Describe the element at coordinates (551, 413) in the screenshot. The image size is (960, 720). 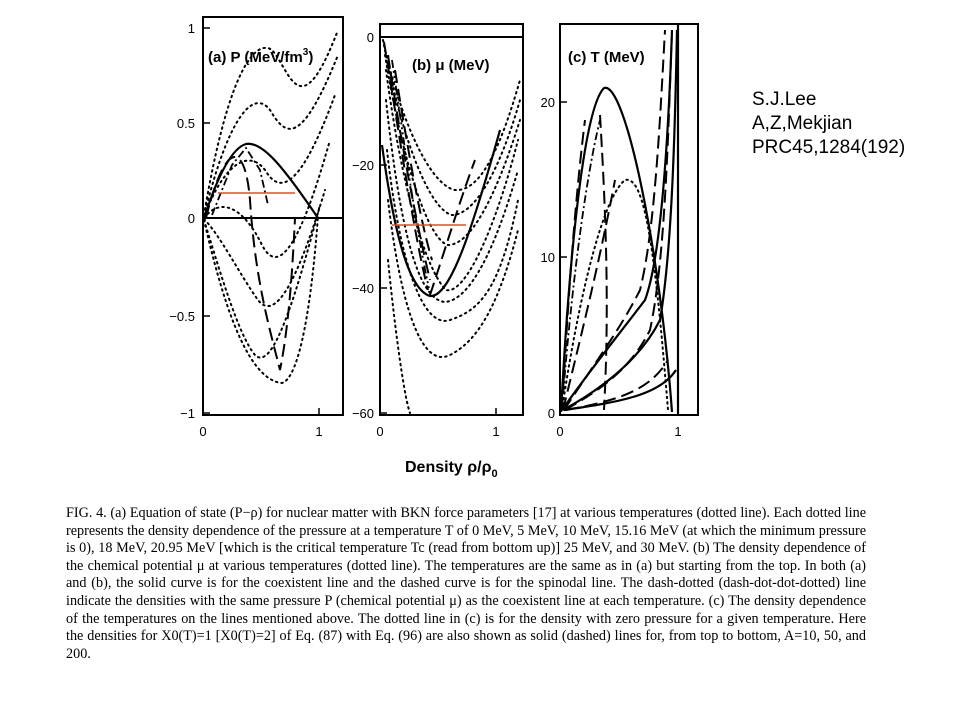
I see `panel-c-ytick-0: 0` at that location.